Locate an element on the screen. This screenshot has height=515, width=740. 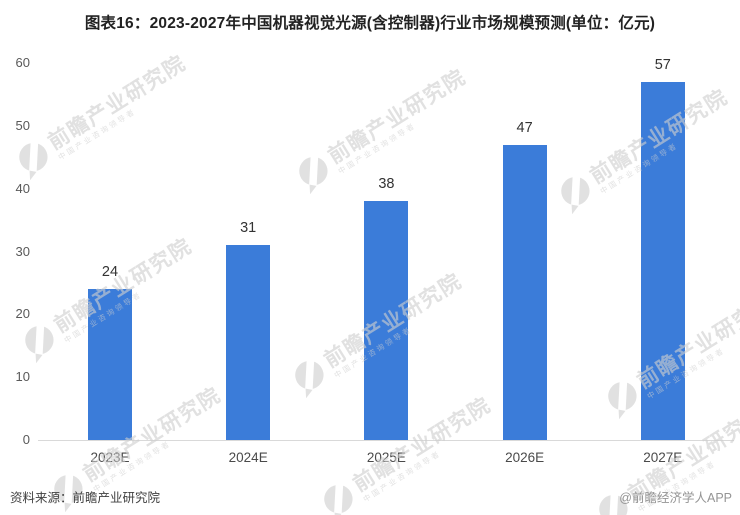
bar-2024E is located at coordinates (248, 342).